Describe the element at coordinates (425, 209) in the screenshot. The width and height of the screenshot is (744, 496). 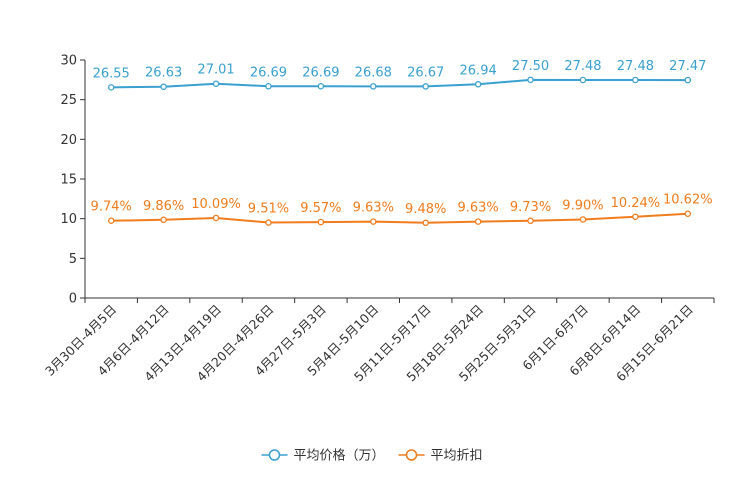
I see `data-label: 9.48%` at that location.